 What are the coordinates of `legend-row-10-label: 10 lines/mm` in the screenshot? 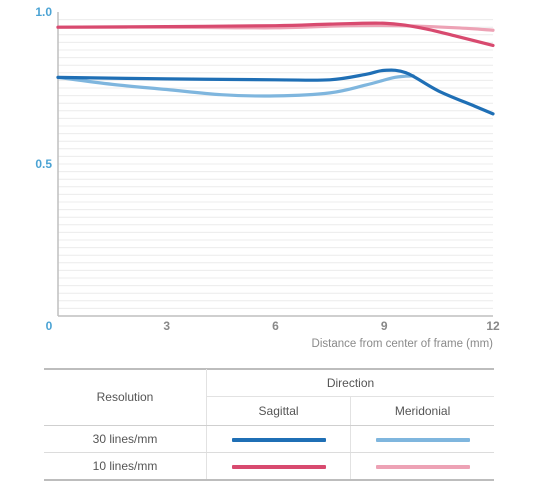 It's located at (125, 466).